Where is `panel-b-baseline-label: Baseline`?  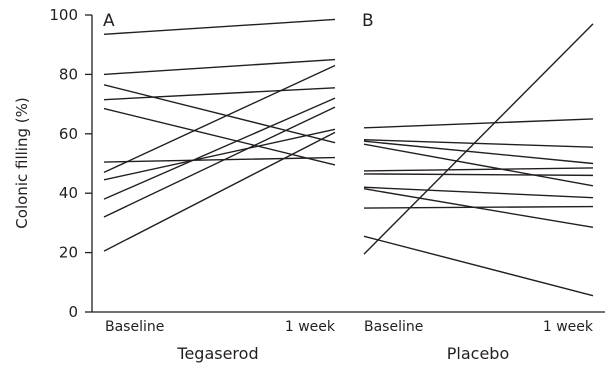
panel-b-baseline-label: Baseline is located at coordinates (393, 327).